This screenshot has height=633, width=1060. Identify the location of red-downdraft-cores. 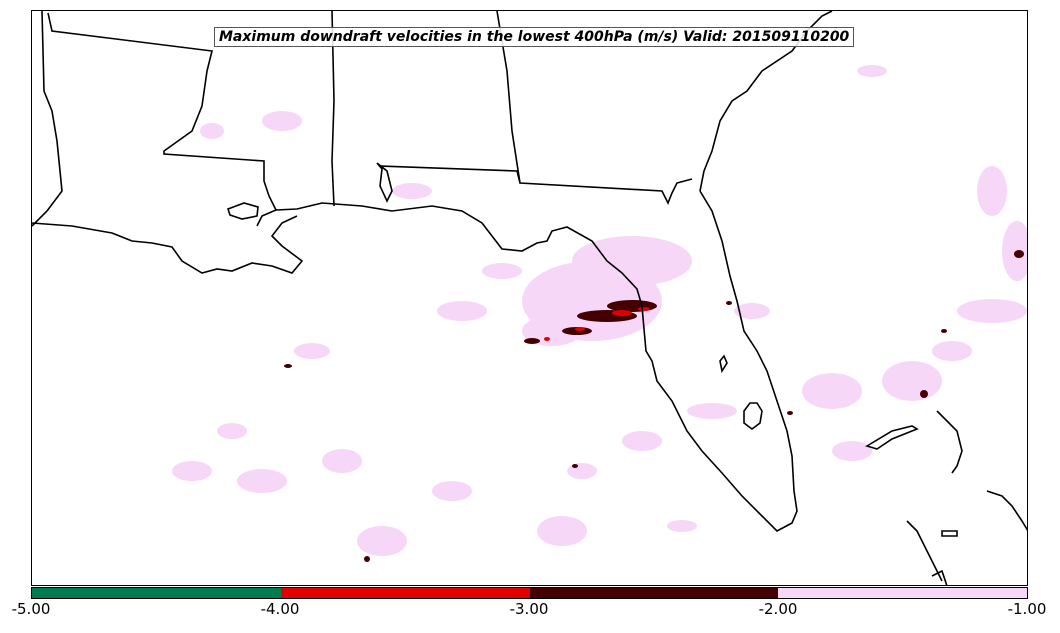
(597, 324).